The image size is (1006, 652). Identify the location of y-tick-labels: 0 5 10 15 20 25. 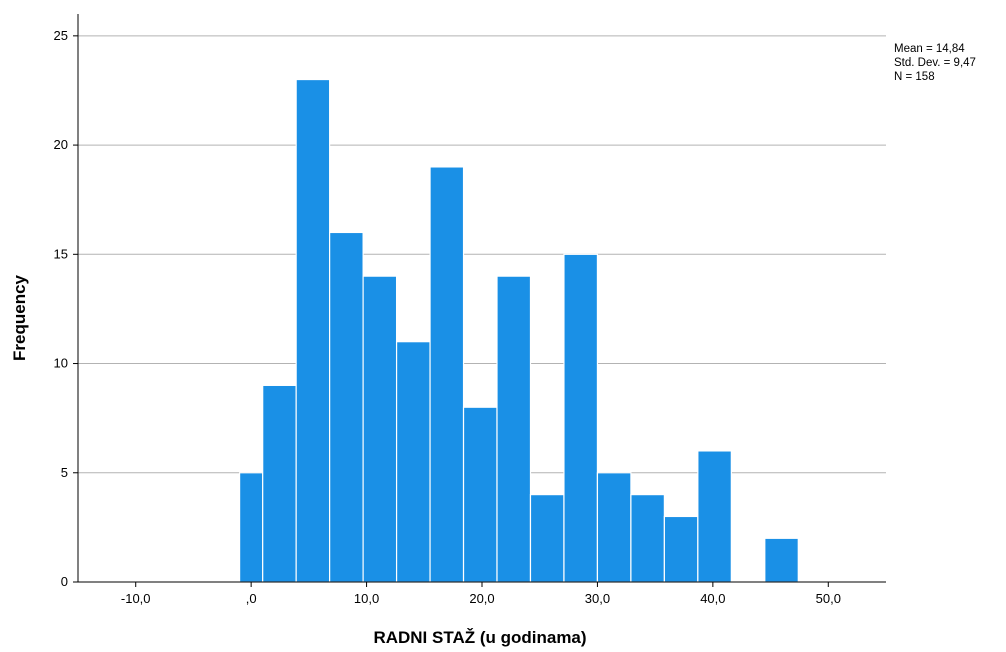
(61, 308).